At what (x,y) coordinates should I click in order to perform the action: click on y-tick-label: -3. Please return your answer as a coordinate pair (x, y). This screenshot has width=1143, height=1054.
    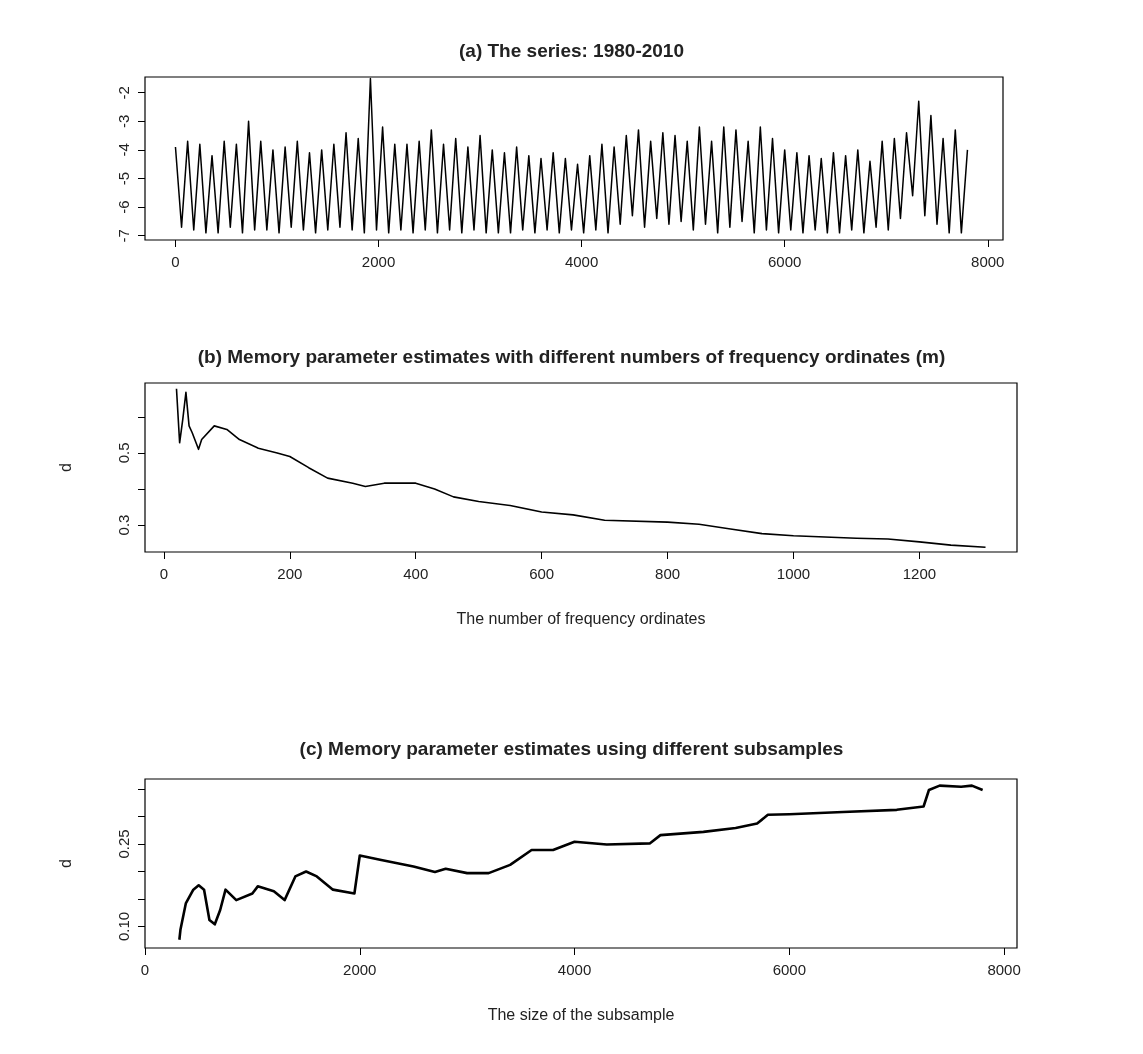
    Looking at the image, I should click on (123, 121).